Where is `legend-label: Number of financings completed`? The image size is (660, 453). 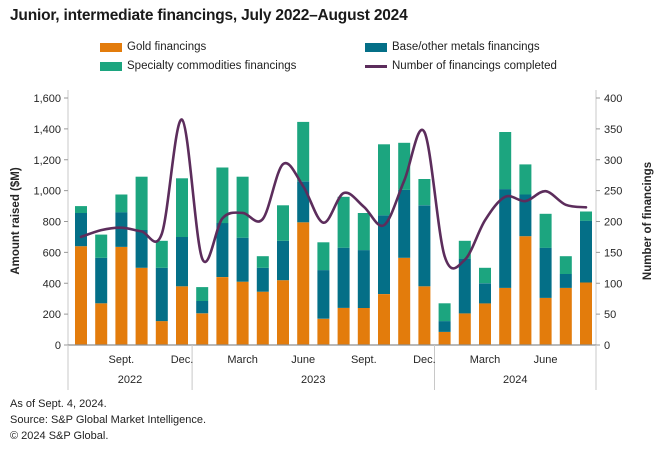 legend-label: Number of financings completed is located at coordinates (474, 66).